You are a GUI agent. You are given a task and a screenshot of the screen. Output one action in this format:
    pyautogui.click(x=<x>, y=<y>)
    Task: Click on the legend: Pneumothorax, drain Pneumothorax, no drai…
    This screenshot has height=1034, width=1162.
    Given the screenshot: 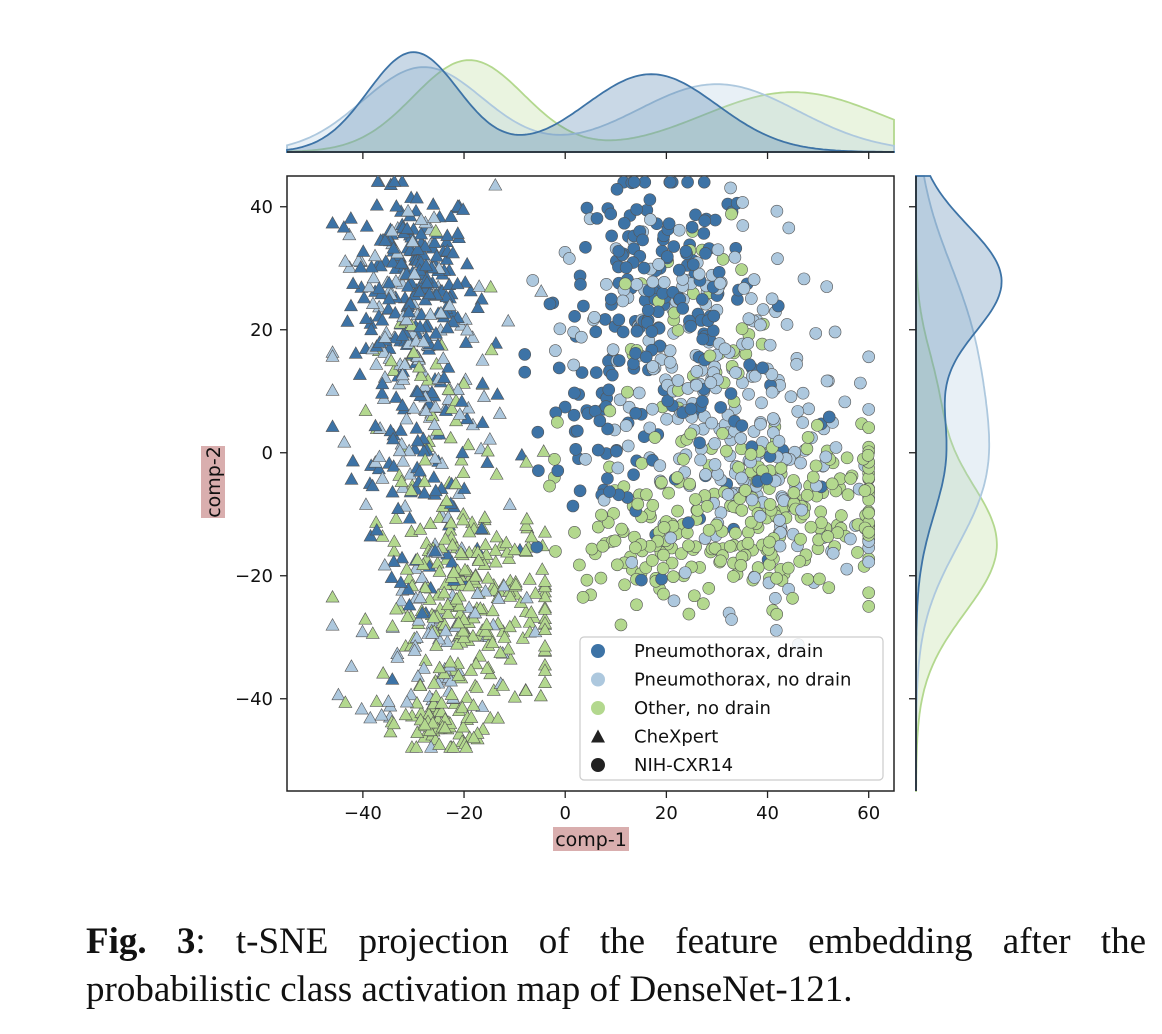 What is the action you would take?
    pyautogui.click(x=731, y=708)
    